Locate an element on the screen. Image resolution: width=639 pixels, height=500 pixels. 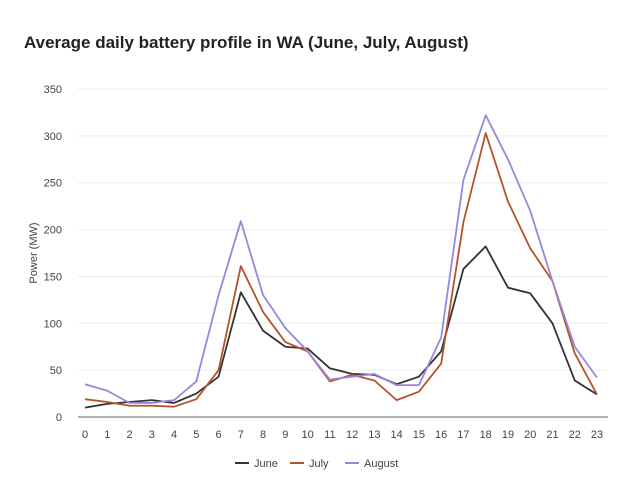
x-tick-label: 11 is located at coordinates (329, 435).